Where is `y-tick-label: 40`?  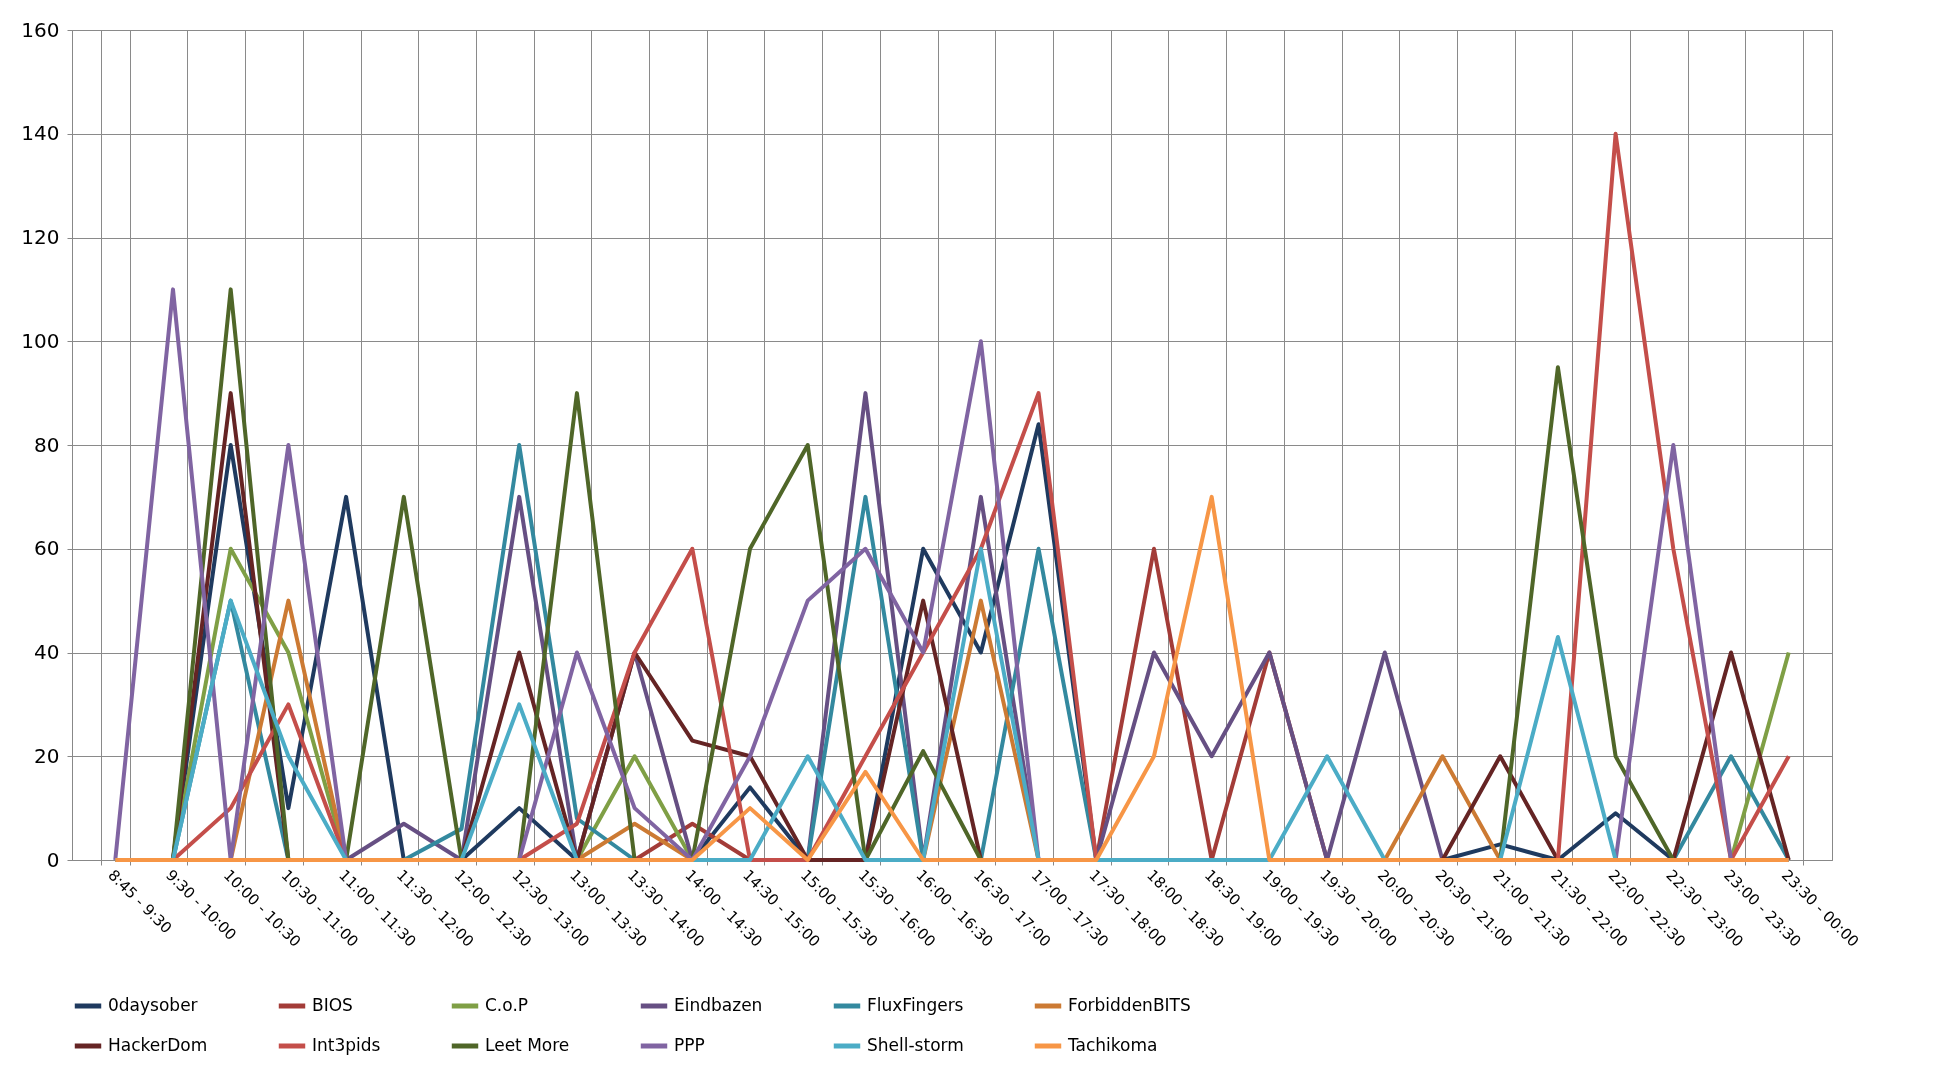
y-tick-label: 40 is located at coordinates (47, 652).